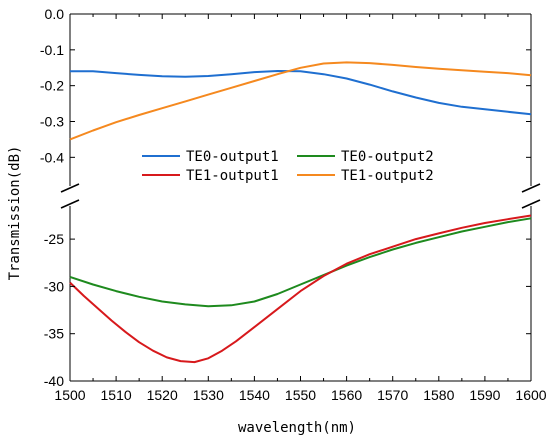 This screenshot has height=440, width=550. Describe the element at coordinates (54, 334) in the screenshot. I see `y-tick-label-bottom: -35` at that location.